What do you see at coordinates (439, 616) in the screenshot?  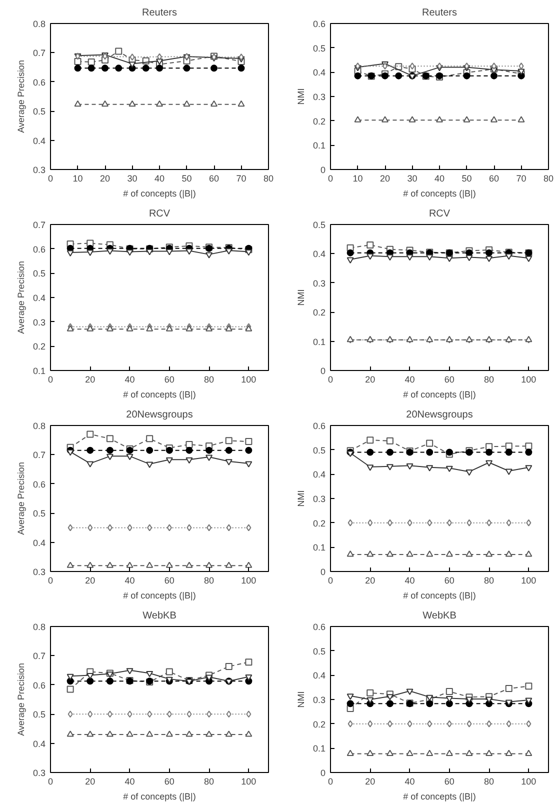 I see `chart-title: WebKB` at bounding box center [439, 616].